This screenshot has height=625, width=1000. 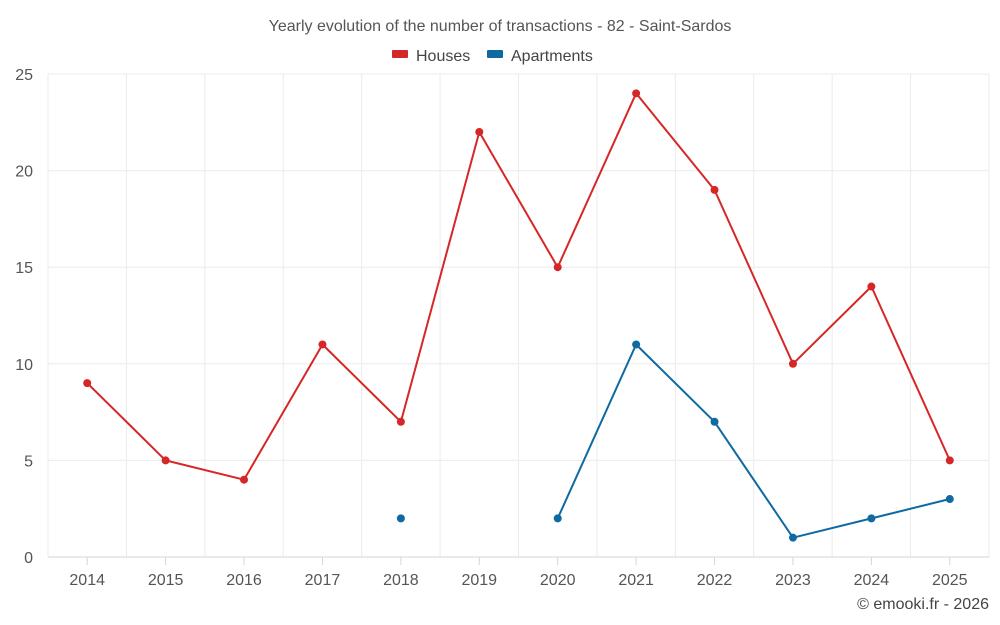 What do you see at coordinates (28, 461) in the screenshot?
I see `y-tick-label-5: 5` at bounding box center [28, 461].